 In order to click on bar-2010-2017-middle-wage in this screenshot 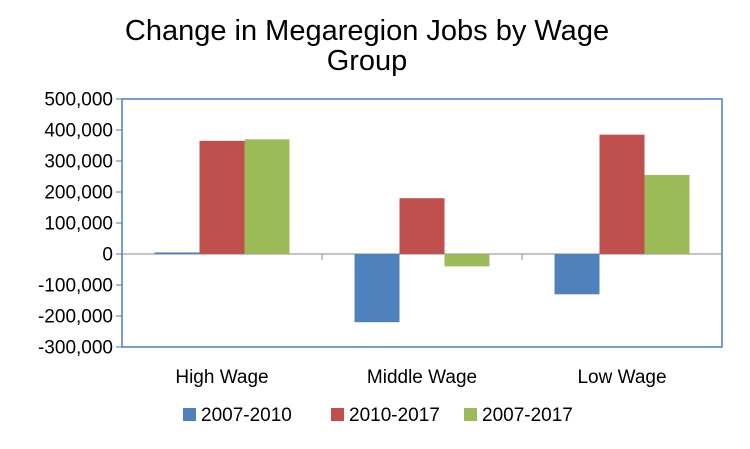, I will do `click(422, 226)`.